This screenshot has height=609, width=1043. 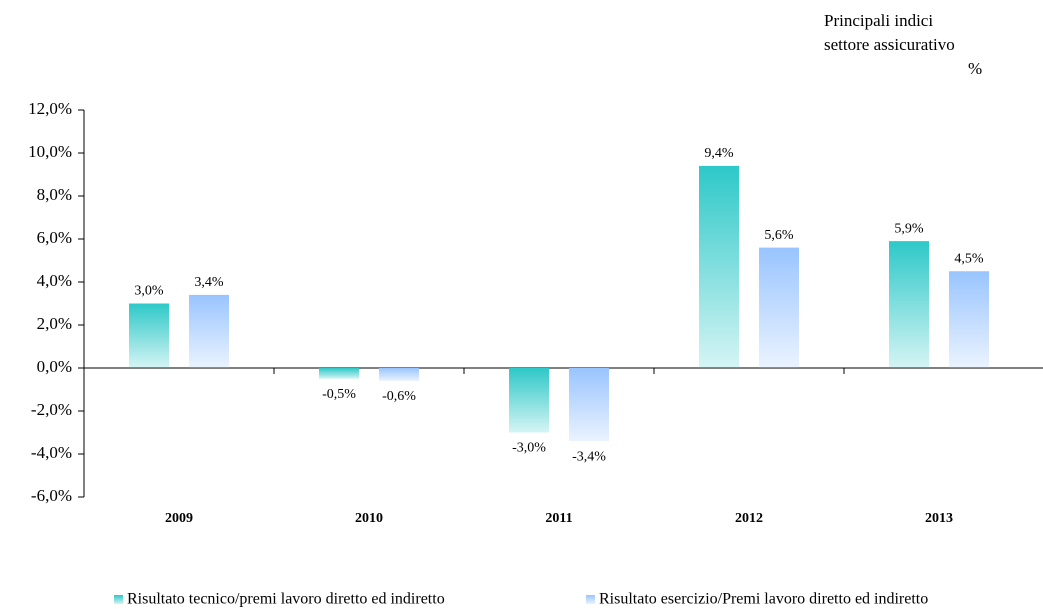 I want to click on y-tick-label: 0,0%, so click(x=54, y=366).